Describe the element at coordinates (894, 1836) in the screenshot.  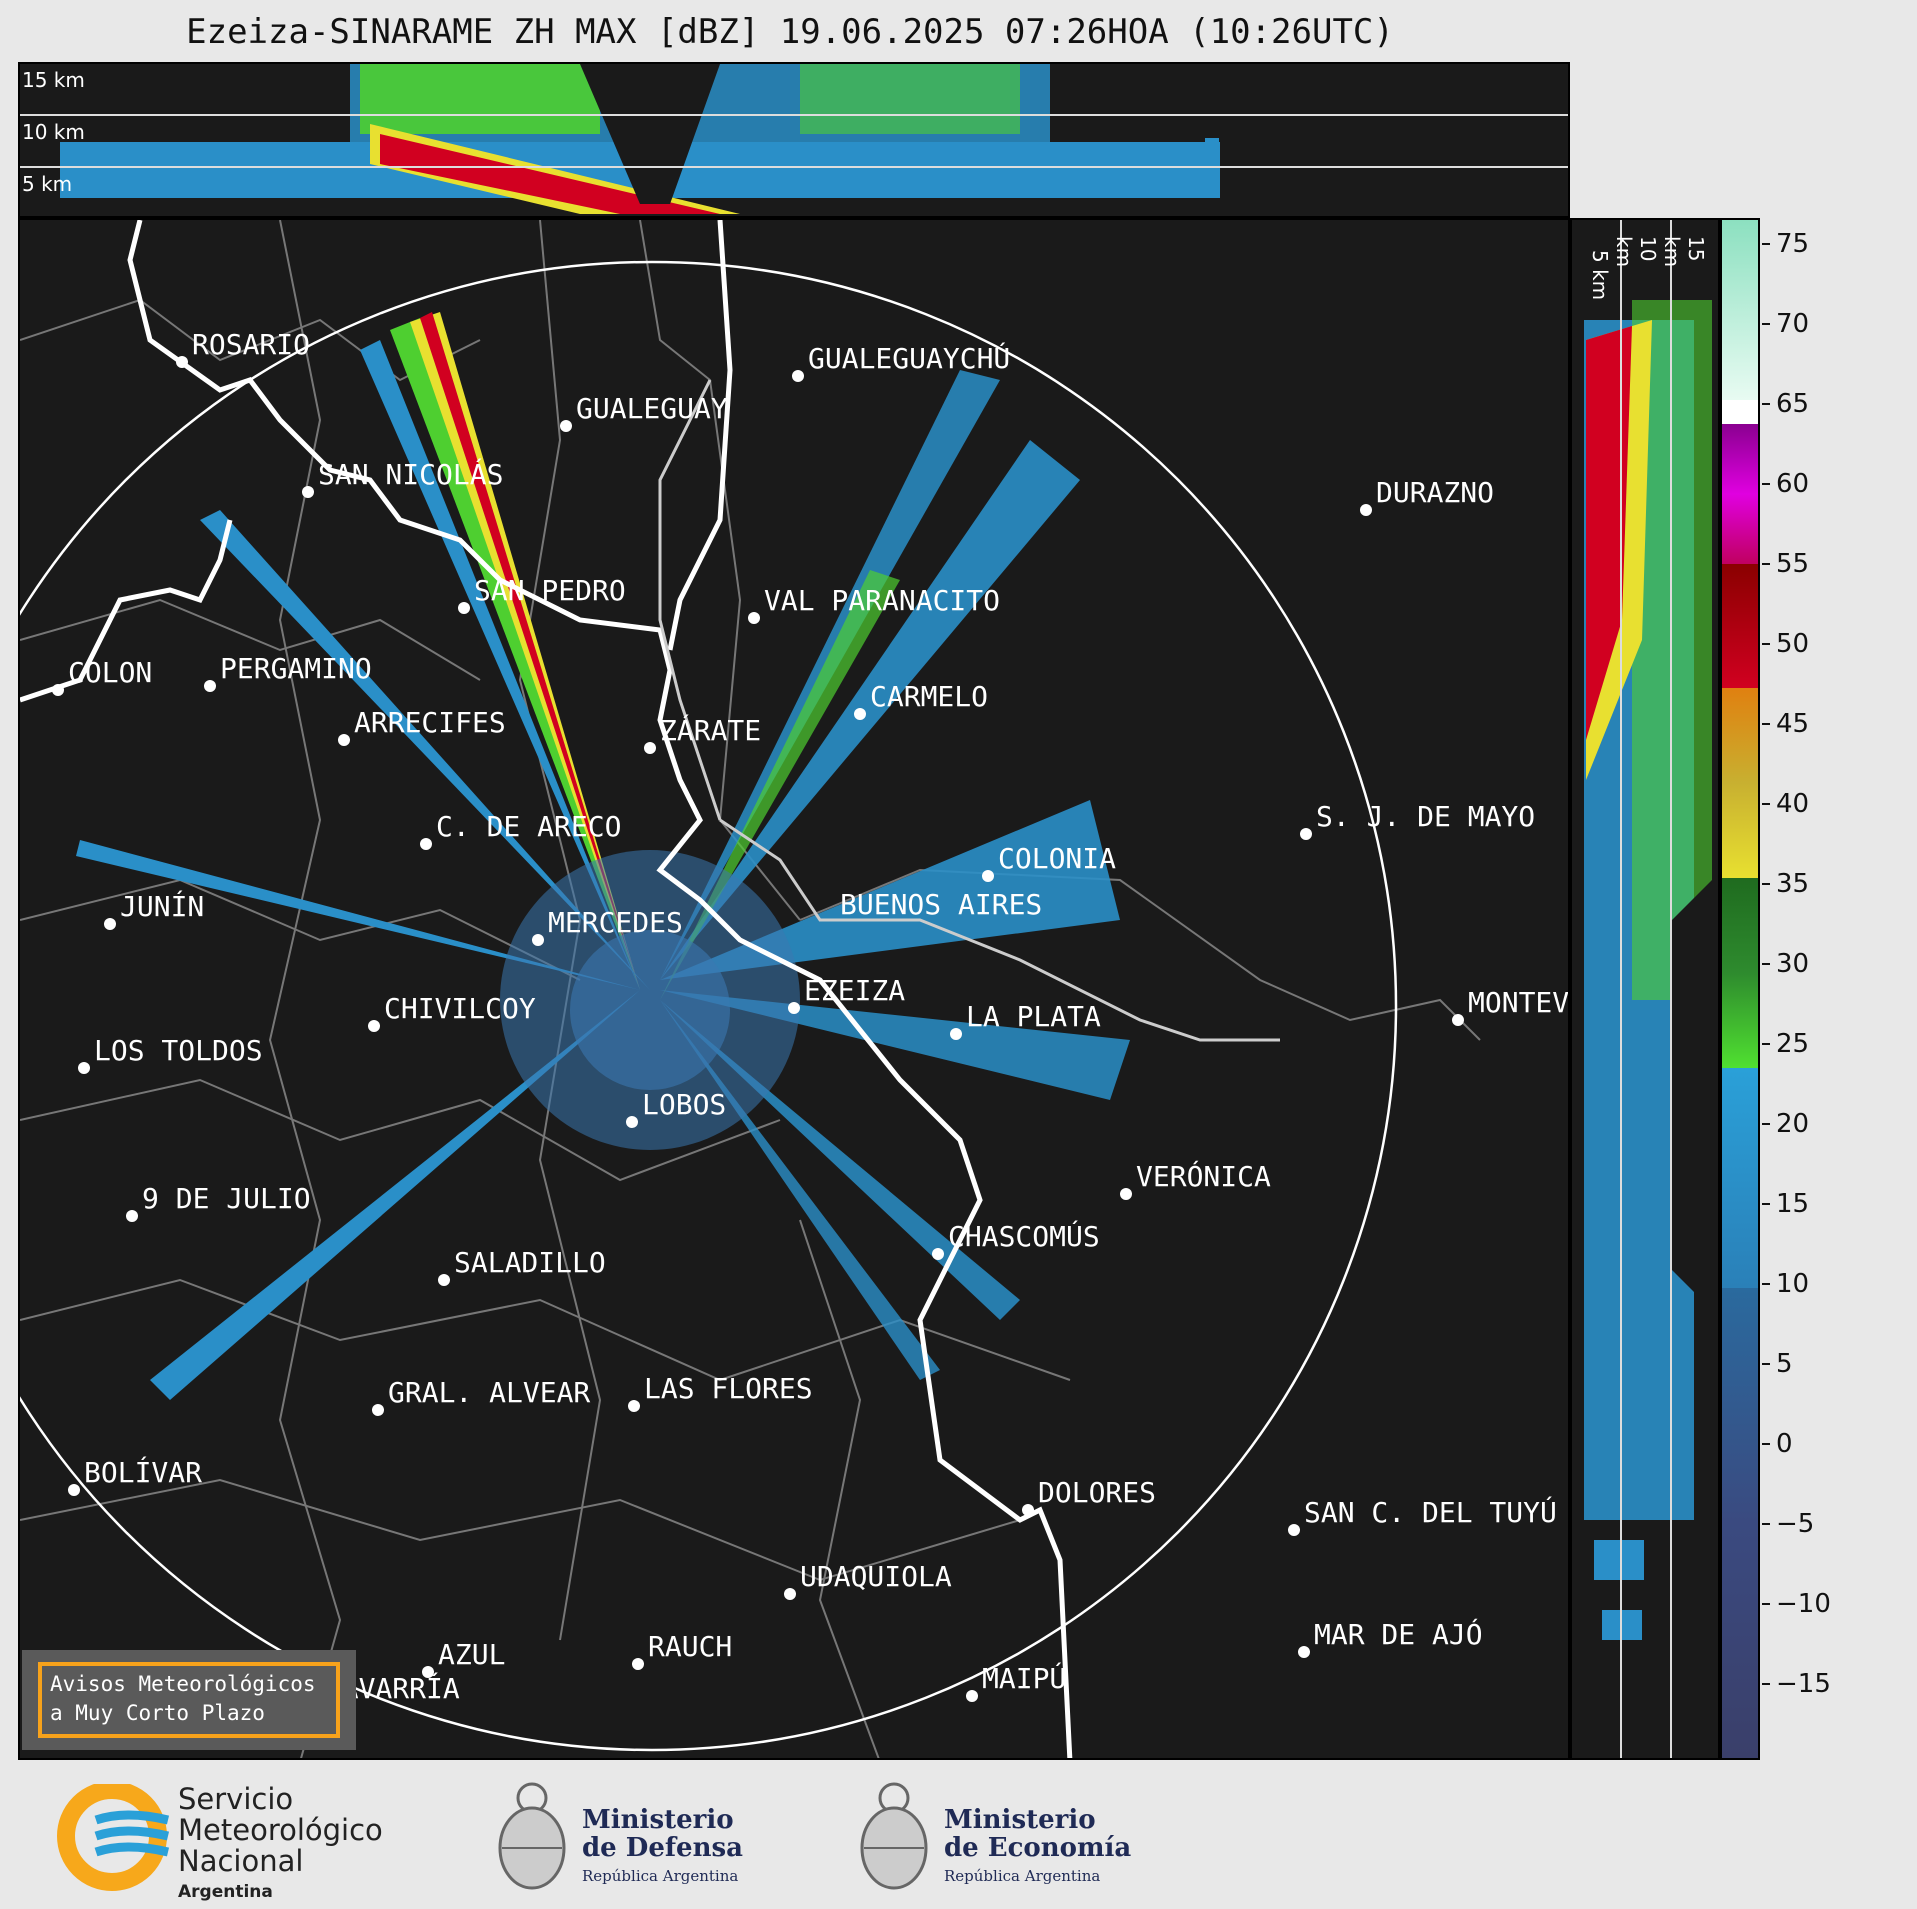
I see `economia-shield-icon` at that location.